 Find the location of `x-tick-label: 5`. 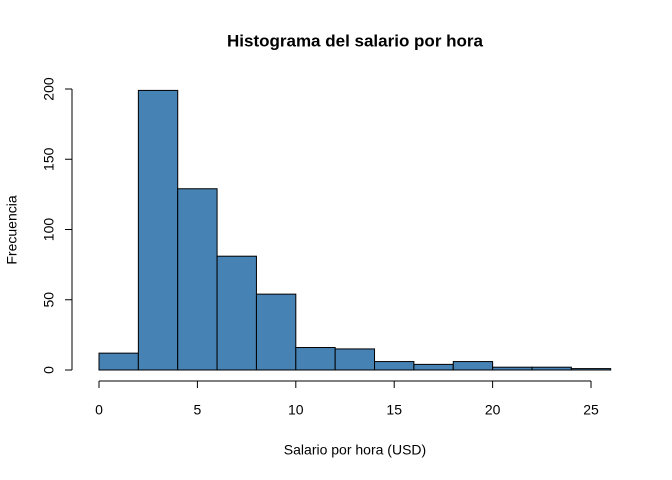

x-tick-label: 5 is located at coordinates (198, 410).